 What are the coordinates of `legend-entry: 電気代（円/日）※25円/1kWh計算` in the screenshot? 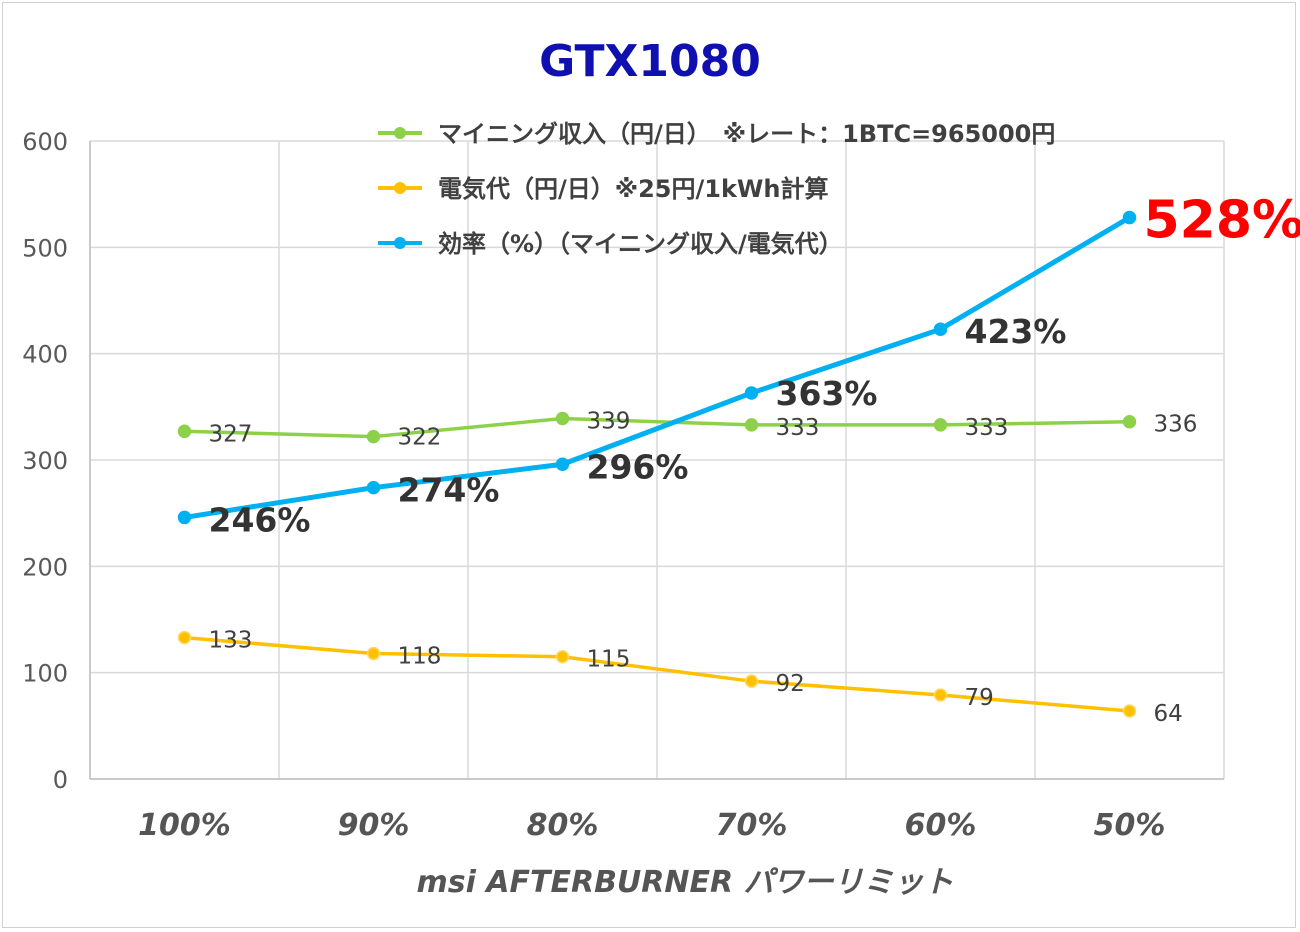 It's located at (633, 189).